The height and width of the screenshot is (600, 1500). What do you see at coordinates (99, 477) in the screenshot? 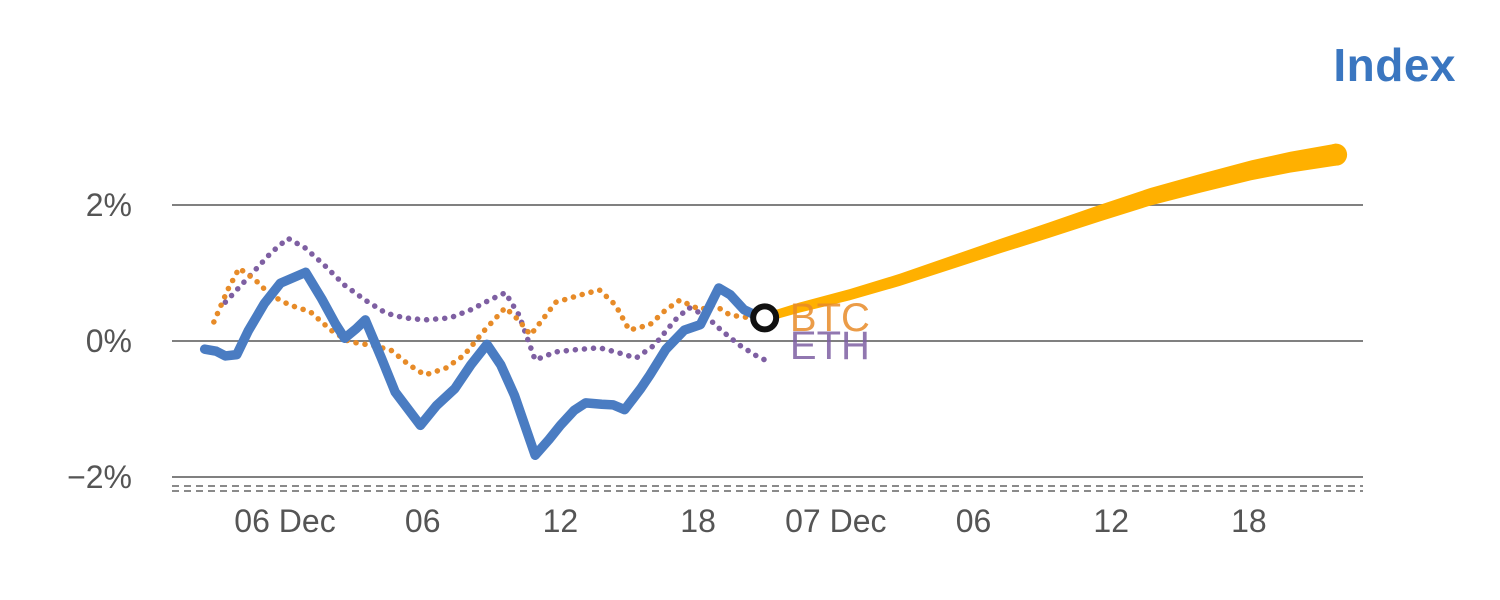
I see `y-tick-label: −2%` at bounding box center [99, 477].